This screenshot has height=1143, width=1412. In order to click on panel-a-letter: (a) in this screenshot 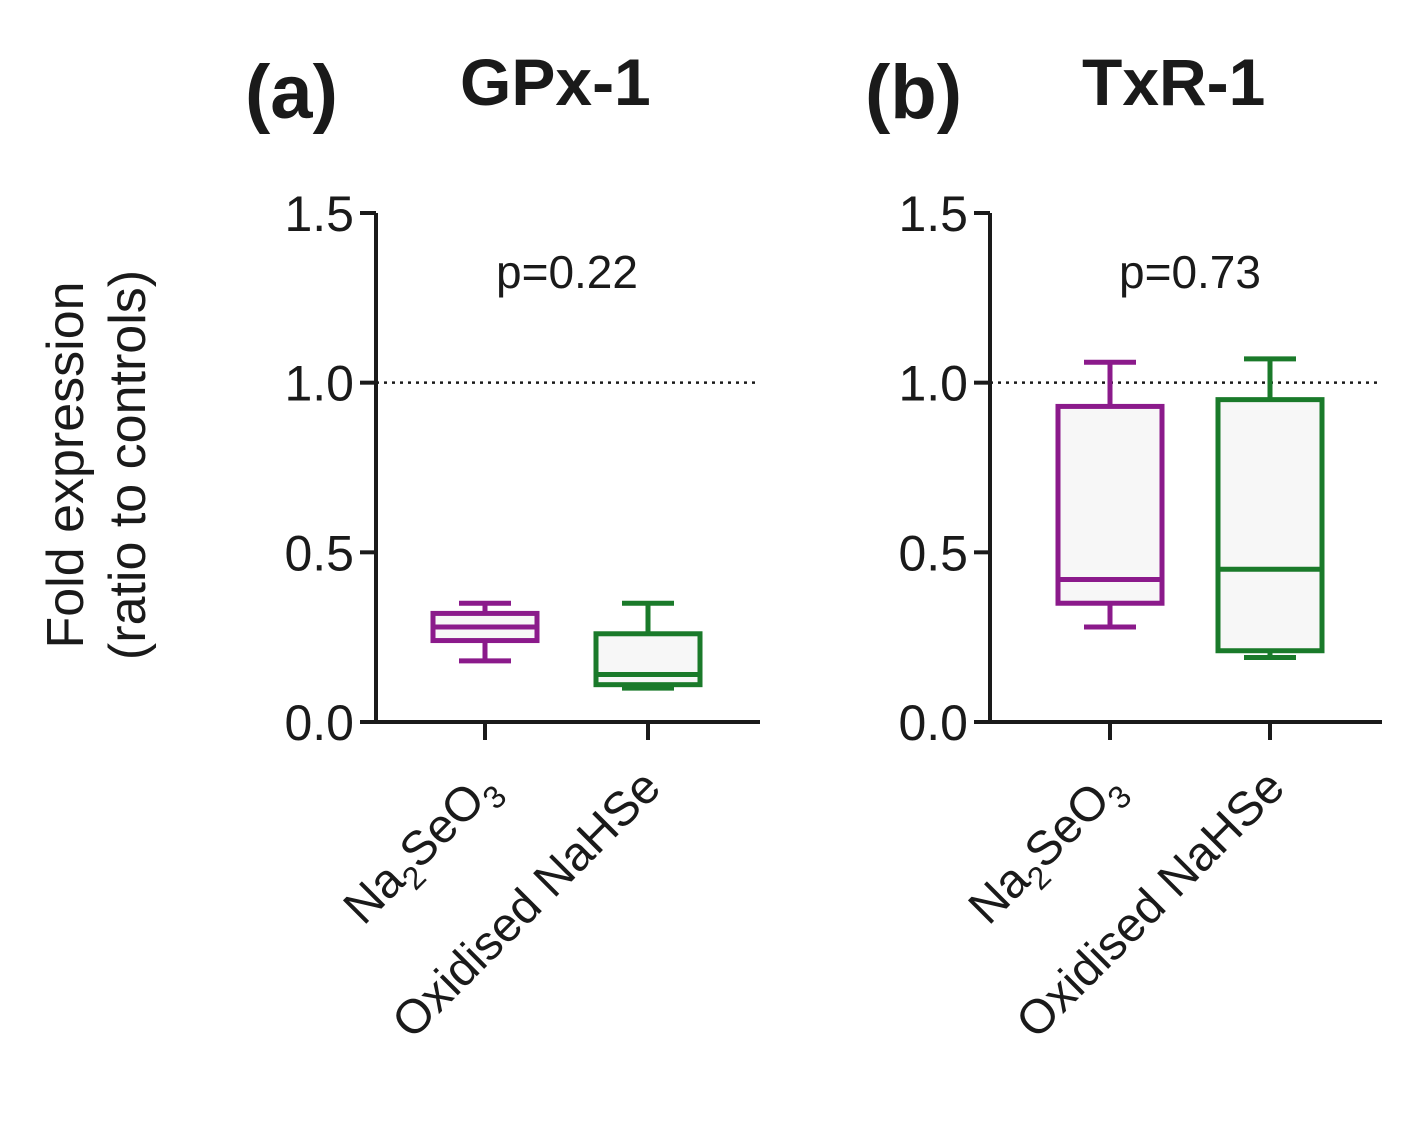, I will do `click(291, 92)`.